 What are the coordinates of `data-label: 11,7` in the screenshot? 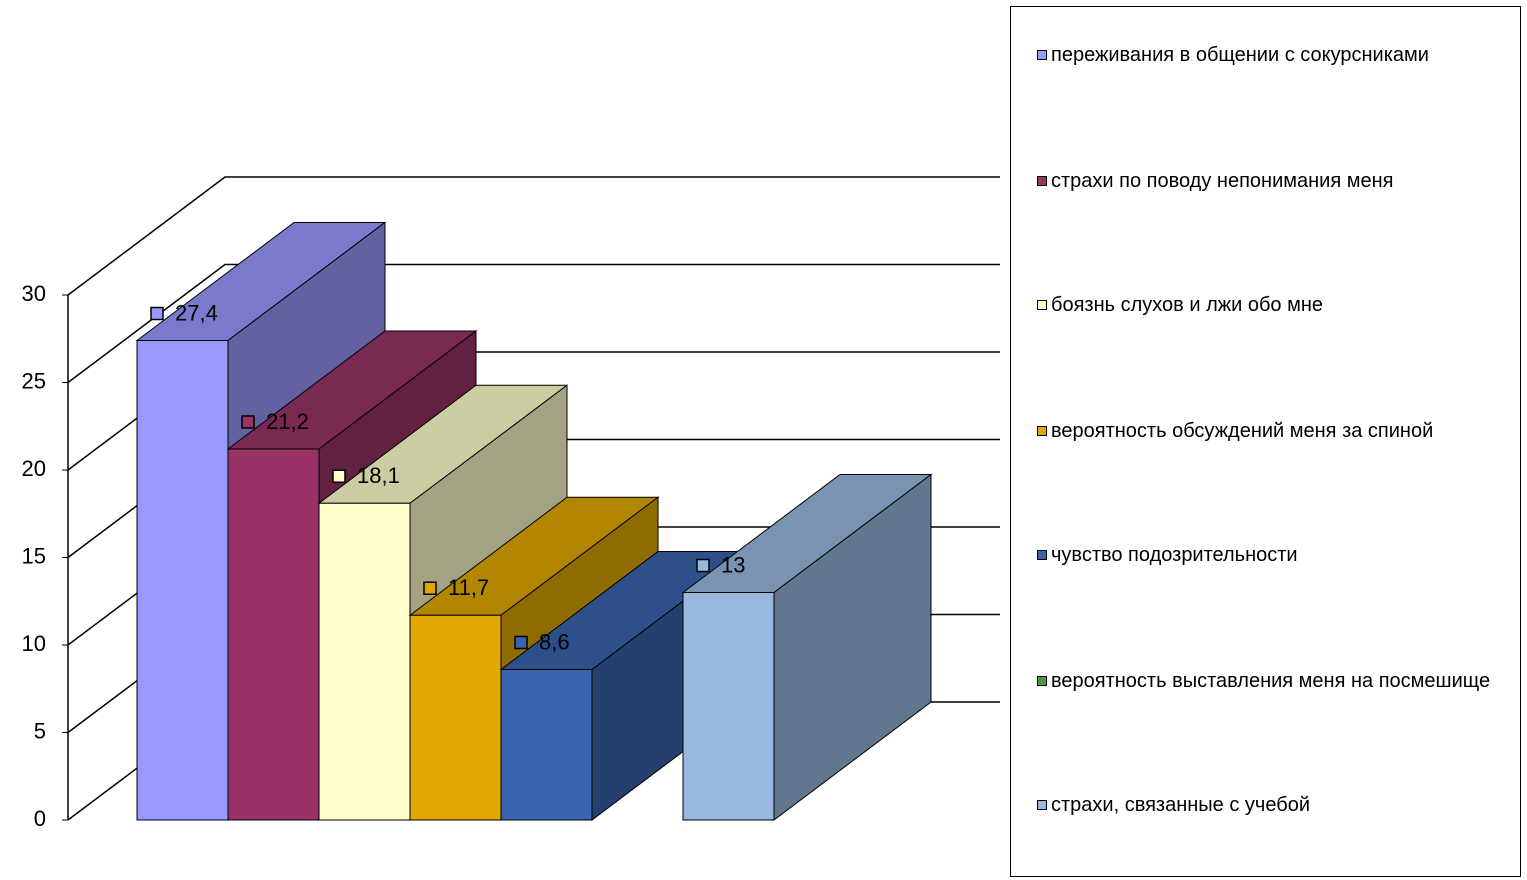 It's located at (468, 587).